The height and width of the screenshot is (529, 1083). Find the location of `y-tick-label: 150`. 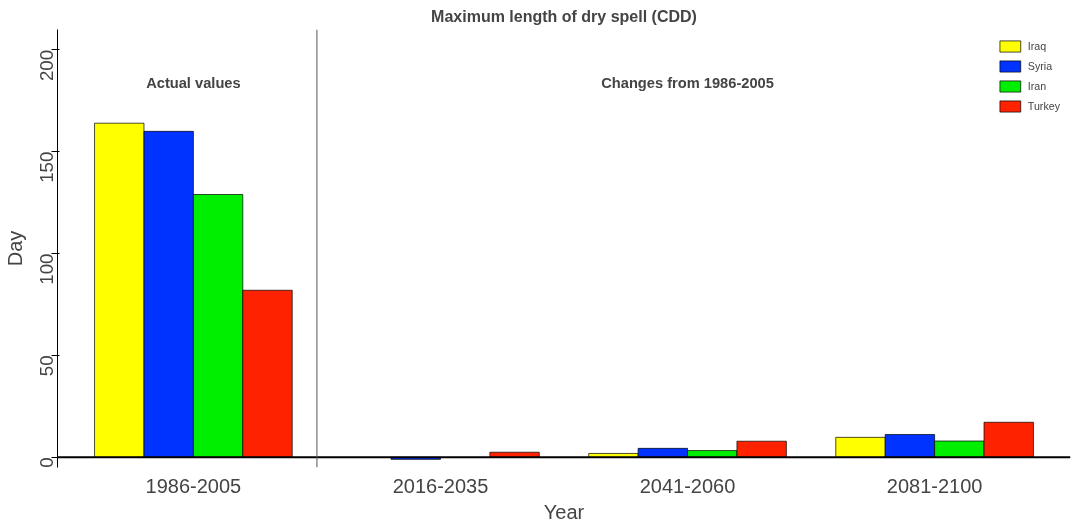

y-tick-label: 150 is located at coordinates (46, 167).